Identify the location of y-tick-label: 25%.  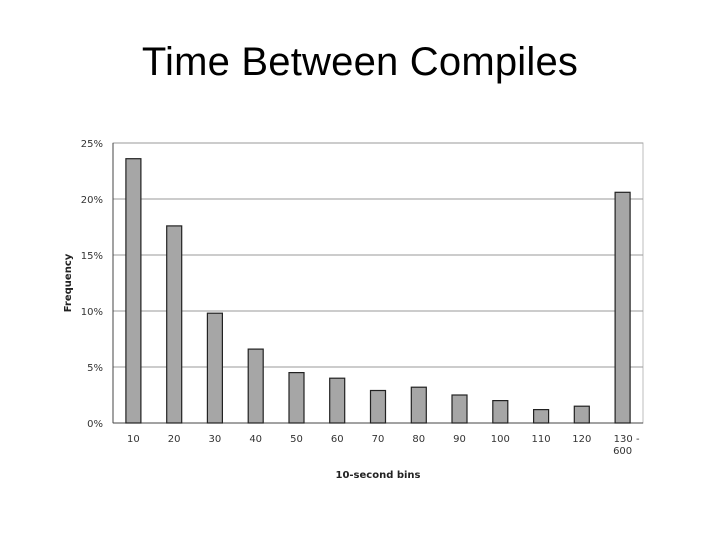
(92, 144).